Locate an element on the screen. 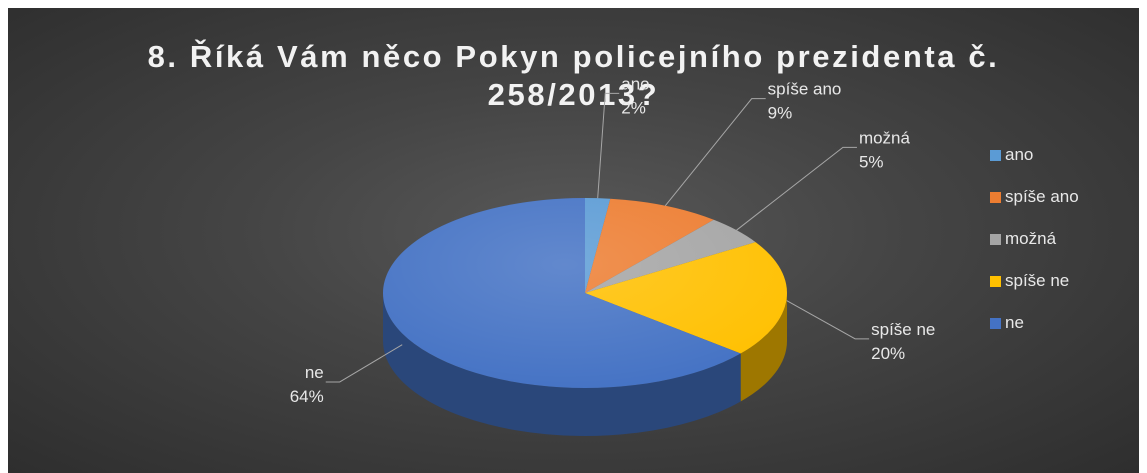 The image size is (1147, 473). pie-side-ne is located at coordinates (562, 365).